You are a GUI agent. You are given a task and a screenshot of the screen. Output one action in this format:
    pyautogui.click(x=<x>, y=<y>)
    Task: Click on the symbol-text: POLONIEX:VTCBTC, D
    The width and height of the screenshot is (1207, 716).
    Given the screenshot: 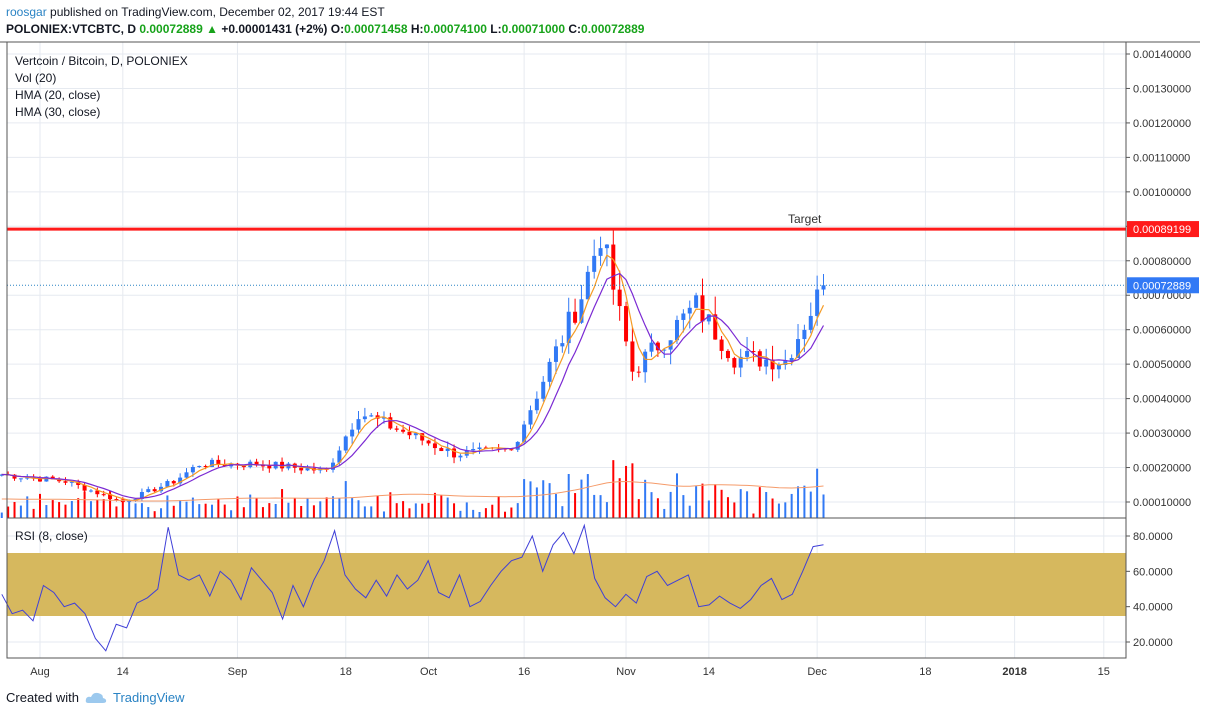 What is the action you would take?
    pyautogui.click(x=71, y=29)
    